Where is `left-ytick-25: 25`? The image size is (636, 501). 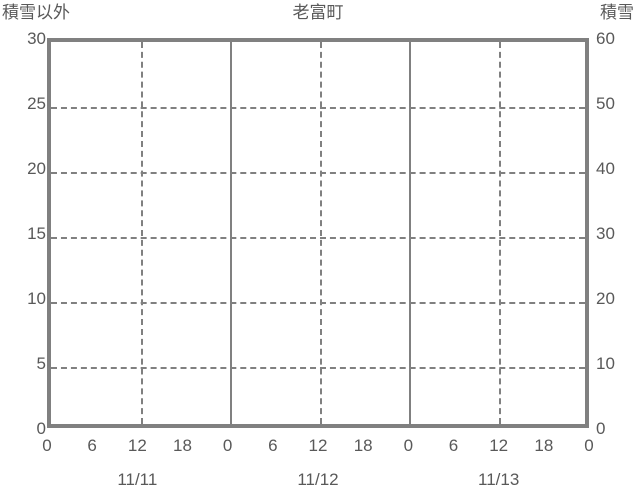 left-ytick-25: 25 is located at coordinates (36, 103).